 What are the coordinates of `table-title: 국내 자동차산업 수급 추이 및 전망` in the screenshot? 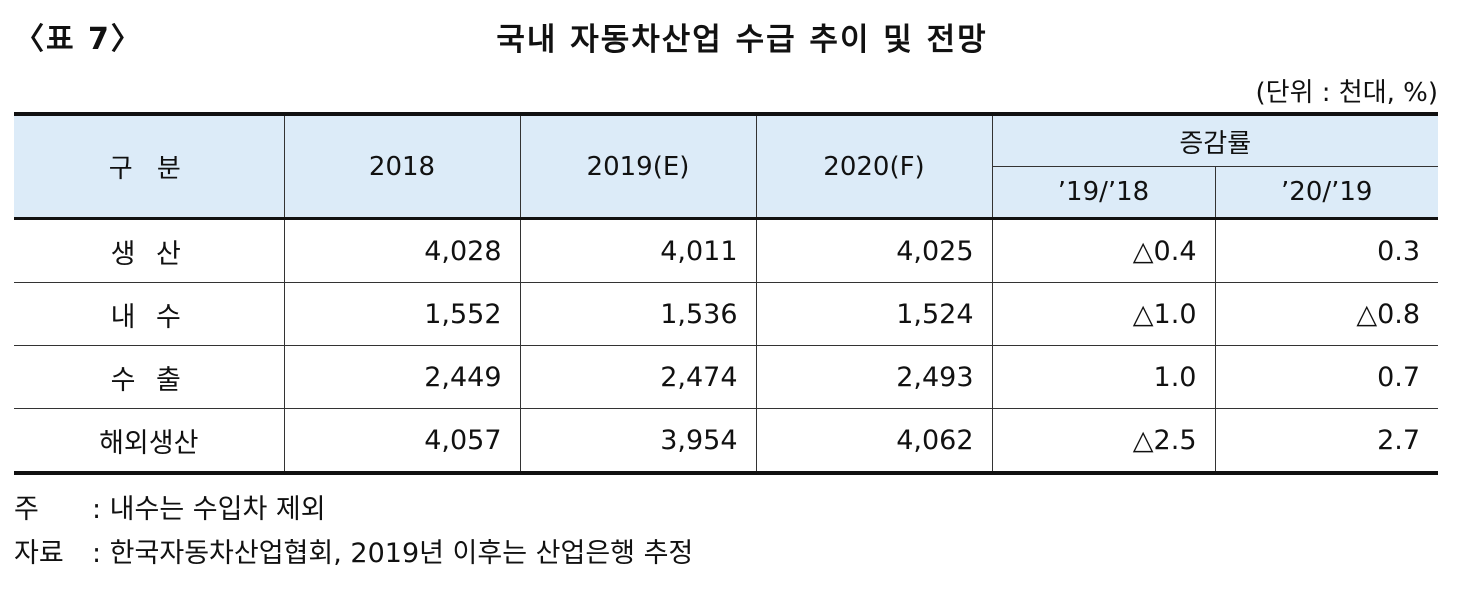 It's located at (742, 40).